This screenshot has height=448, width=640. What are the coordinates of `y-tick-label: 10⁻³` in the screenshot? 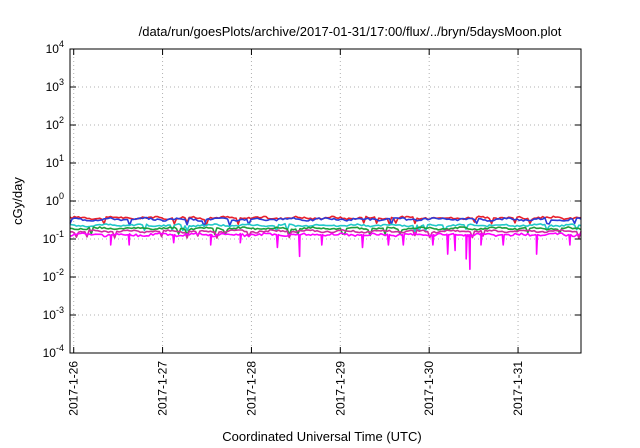 It's located at (53, 313).